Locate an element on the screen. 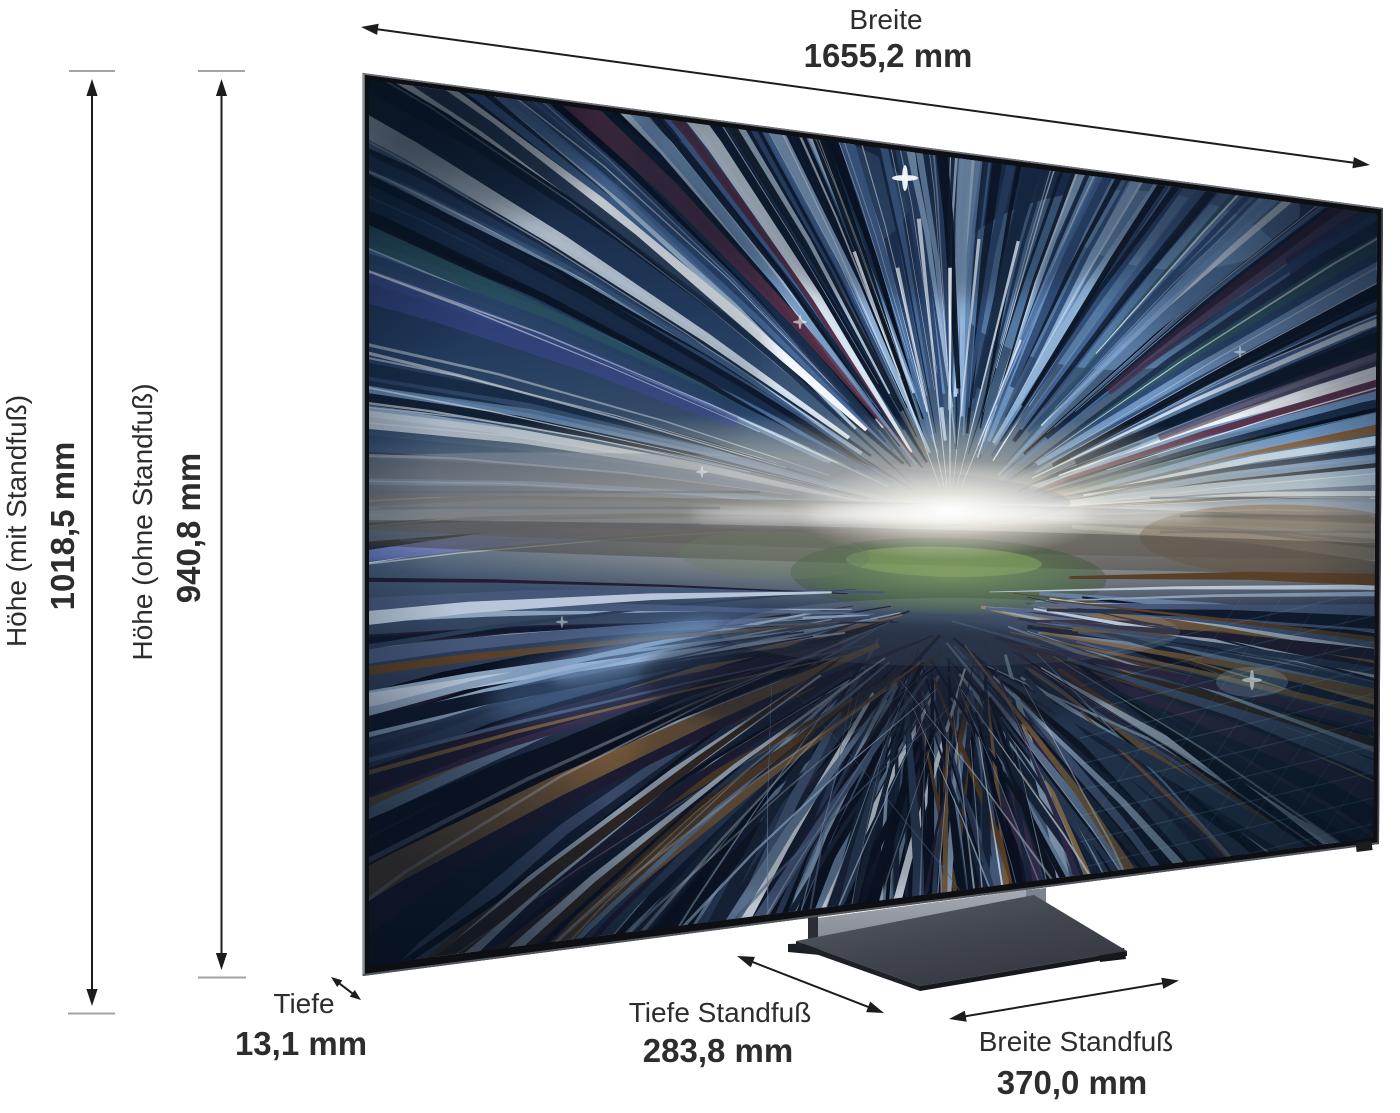  svg-text: Höhe (mit Standfuß) is located at coordinates (16, 521).